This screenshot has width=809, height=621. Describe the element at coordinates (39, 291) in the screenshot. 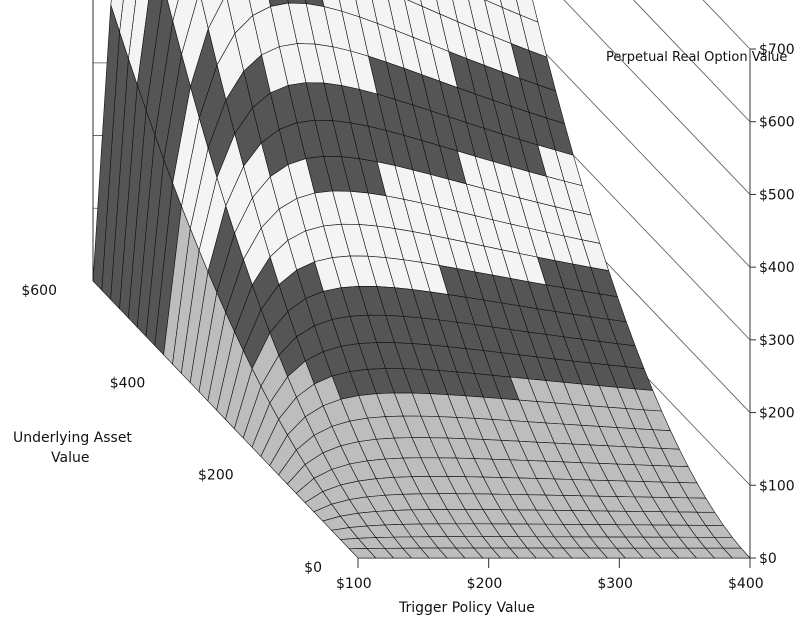

I see `y-tick-label: $600` at that location.